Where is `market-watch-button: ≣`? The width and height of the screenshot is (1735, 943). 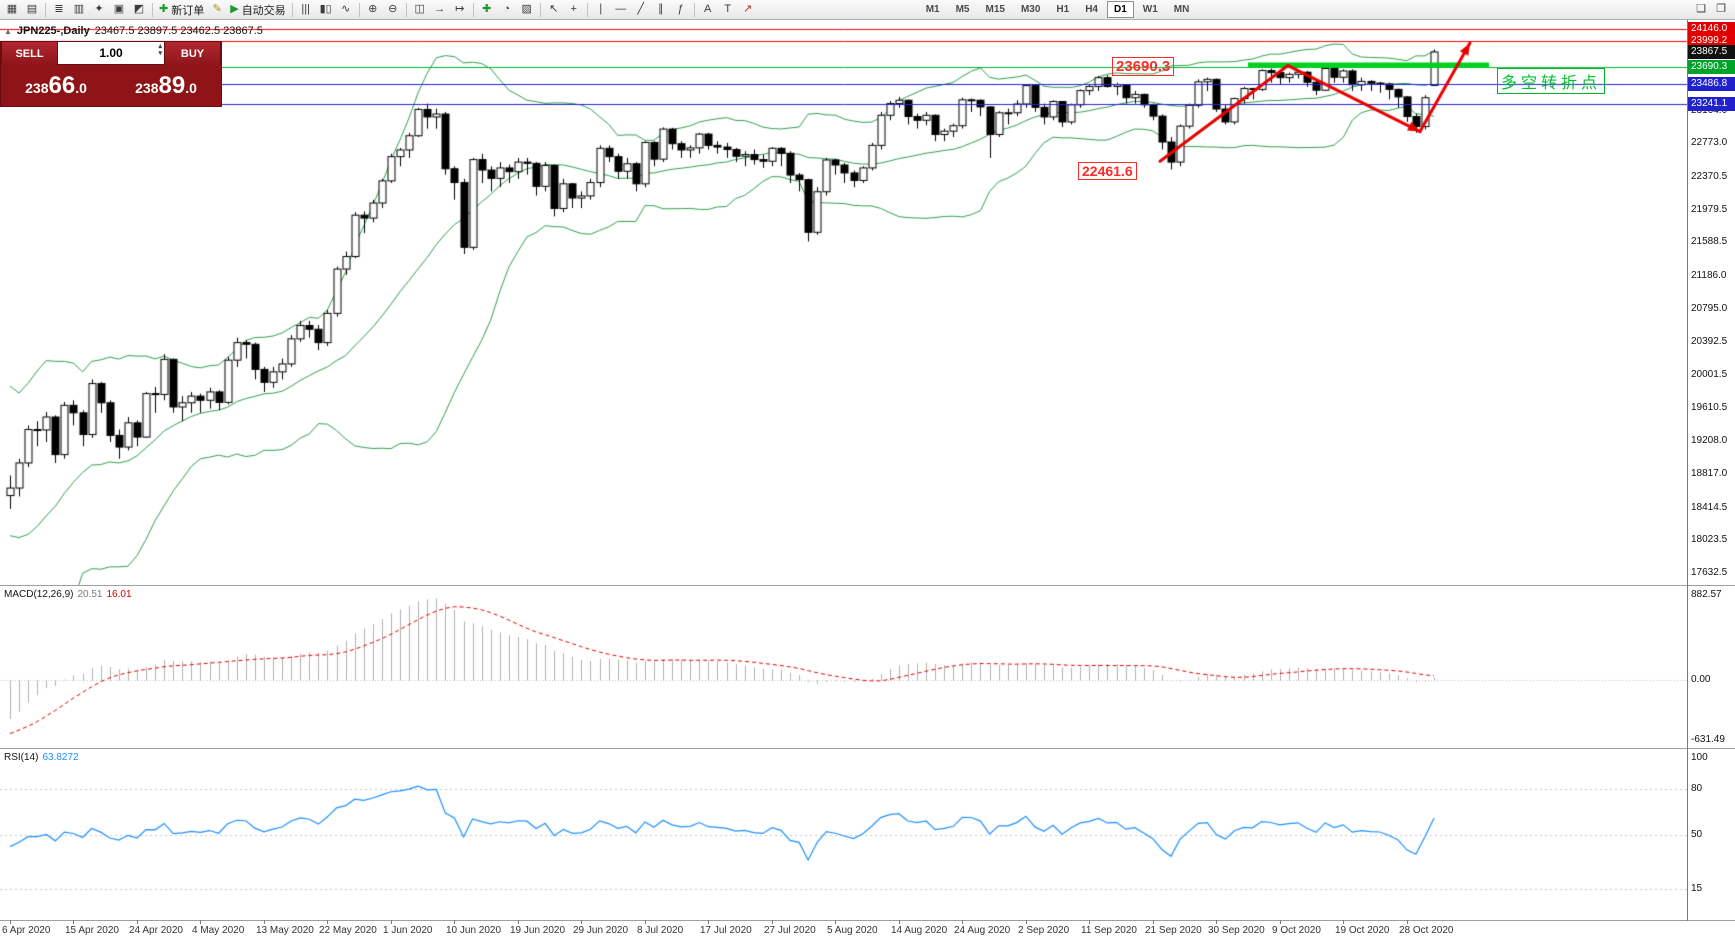
market-watch-button: ≣ is located at coordinates (59, 9).